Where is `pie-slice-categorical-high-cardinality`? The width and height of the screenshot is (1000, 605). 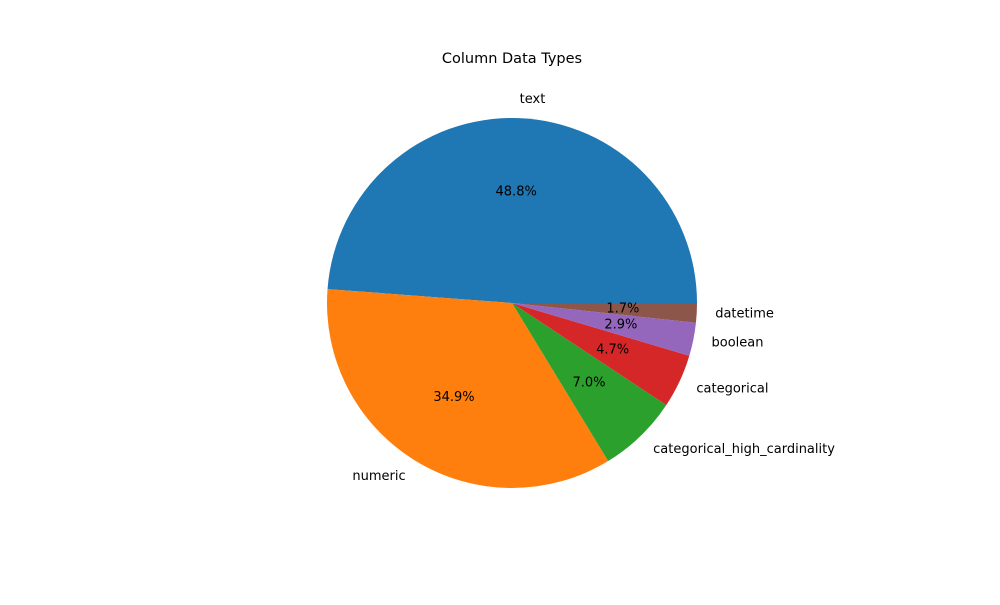 pie-slice-categorical-high-cardinality is located at coordinates (589, 382).